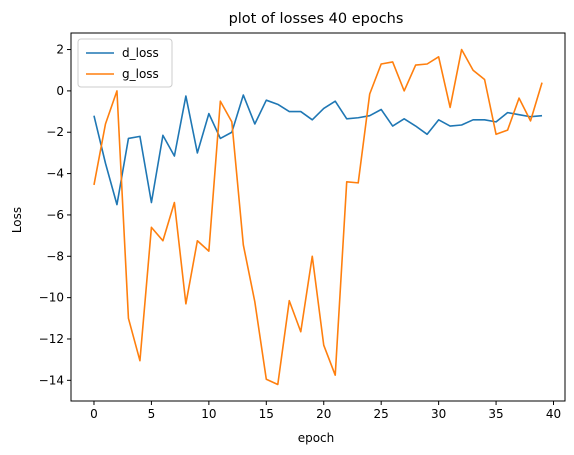 This screenshot has width=574, height=455. I want to click on y-tick-label: −14, so click(51, 380).